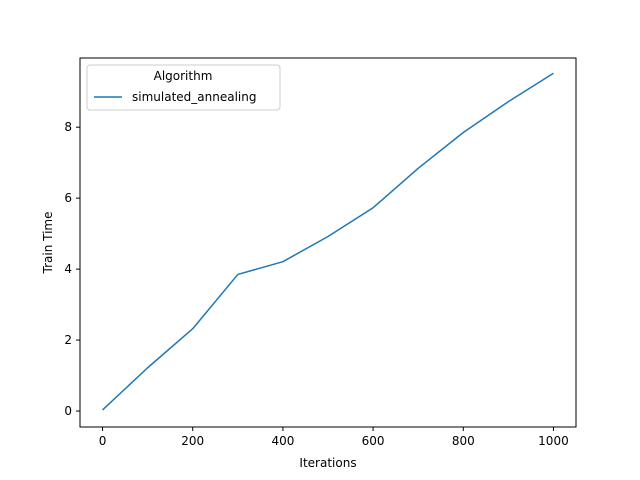  I want to click on legend-box, so click(183, 87).